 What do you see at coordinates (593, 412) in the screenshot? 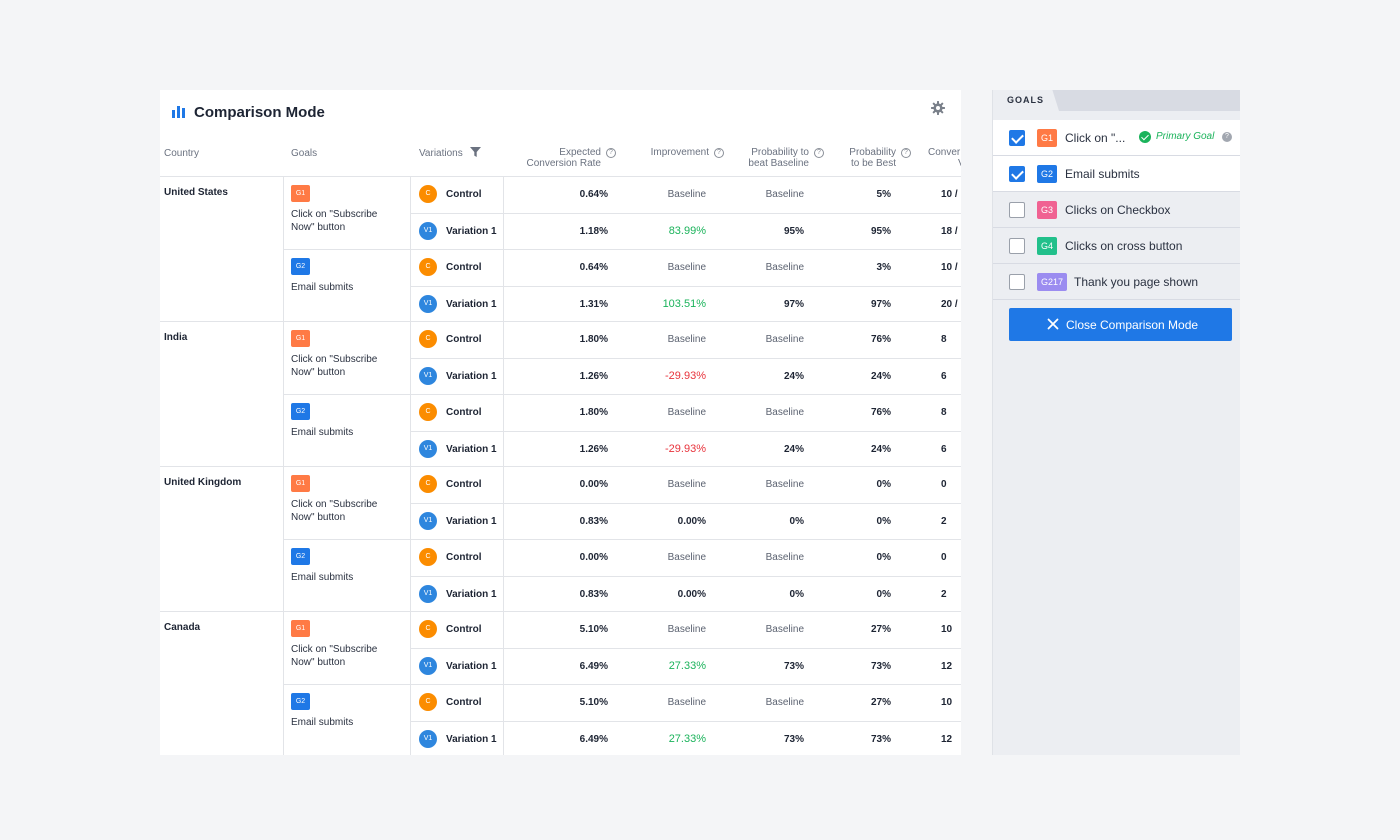
I see `expected-conversion-rate: 1.80%` at bounding box center [593, 412].